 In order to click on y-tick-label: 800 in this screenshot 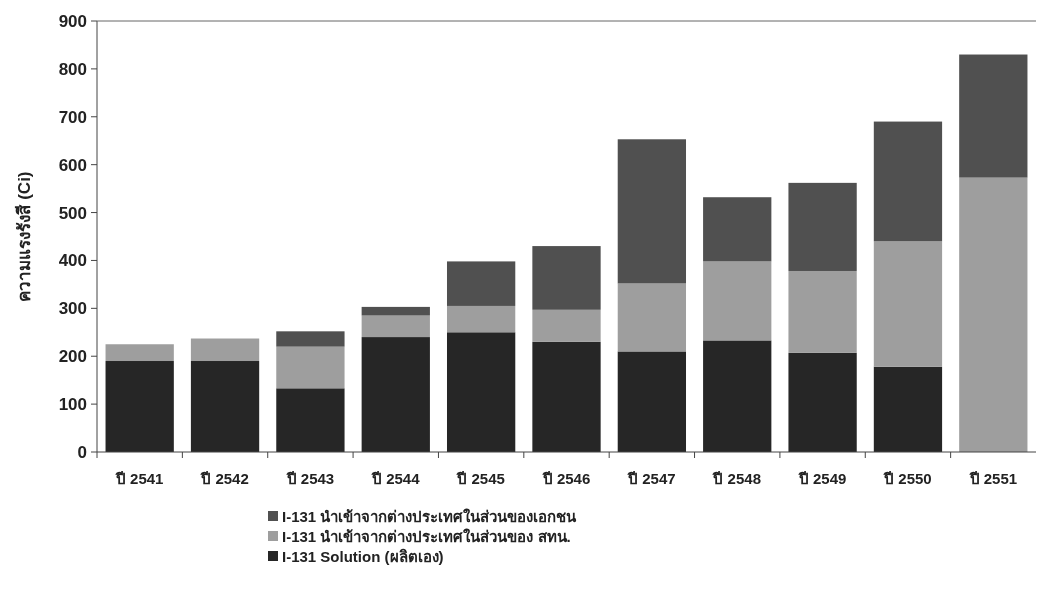, I will do `click(72, 69)`.